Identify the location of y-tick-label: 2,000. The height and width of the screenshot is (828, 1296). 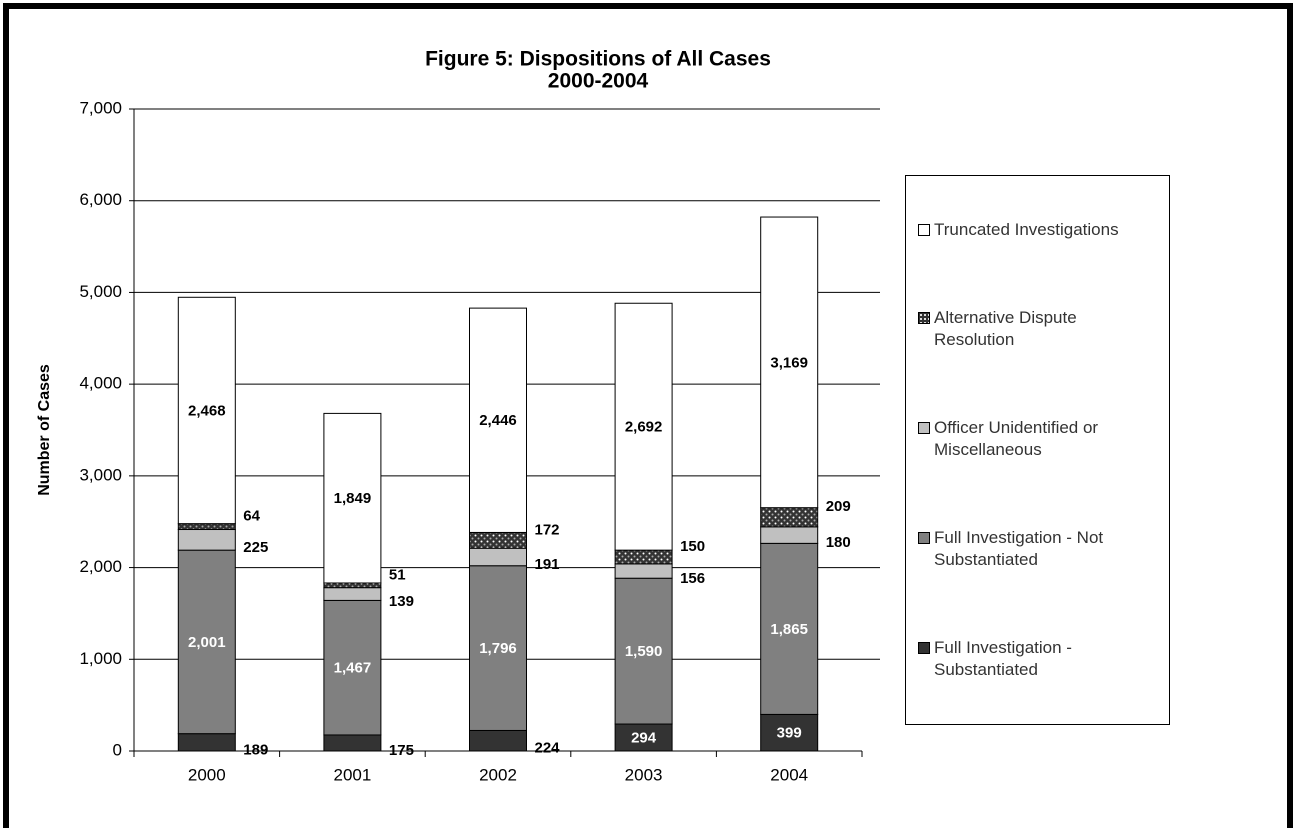
(100, 566).